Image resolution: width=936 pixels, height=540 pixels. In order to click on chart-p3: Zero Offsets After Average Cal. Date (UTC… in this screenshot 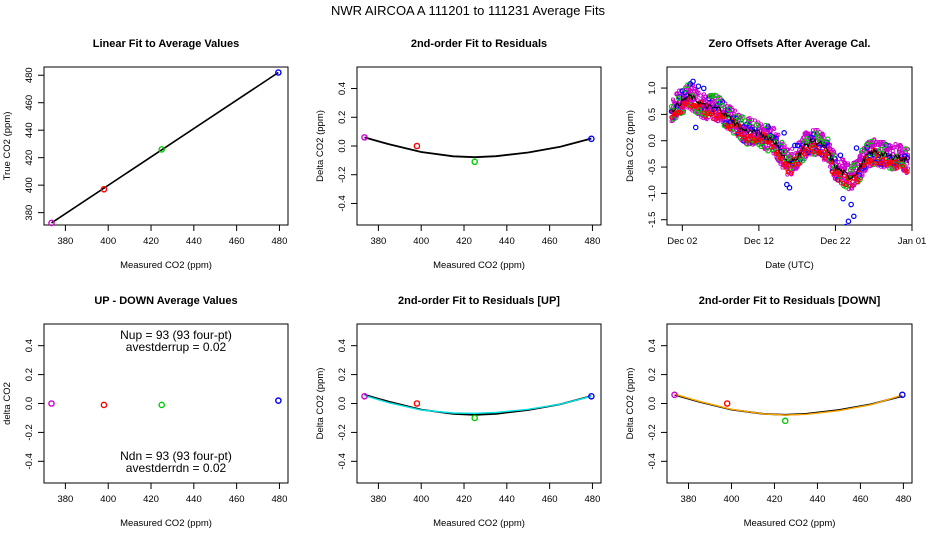, I will do `click(775, 154)`.